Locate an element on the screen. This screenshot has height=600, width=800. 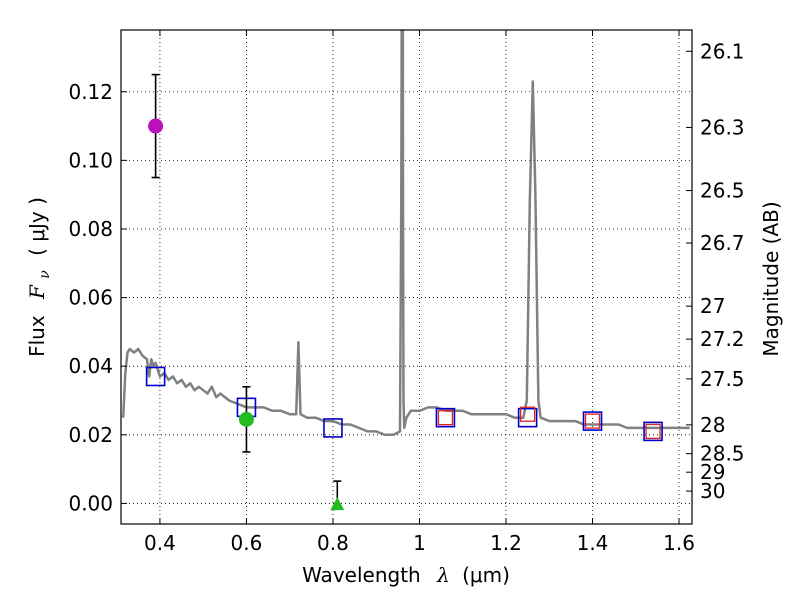
y-tick-label: 0.08 is located at coordinates (90, 229).